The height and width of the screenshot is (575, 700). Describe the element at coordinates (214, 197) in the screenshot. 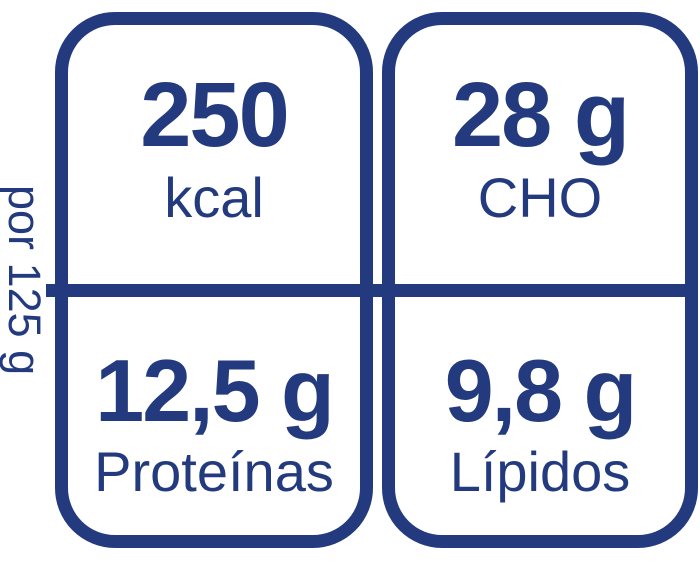

I see `energy-label: kcal` at that location.